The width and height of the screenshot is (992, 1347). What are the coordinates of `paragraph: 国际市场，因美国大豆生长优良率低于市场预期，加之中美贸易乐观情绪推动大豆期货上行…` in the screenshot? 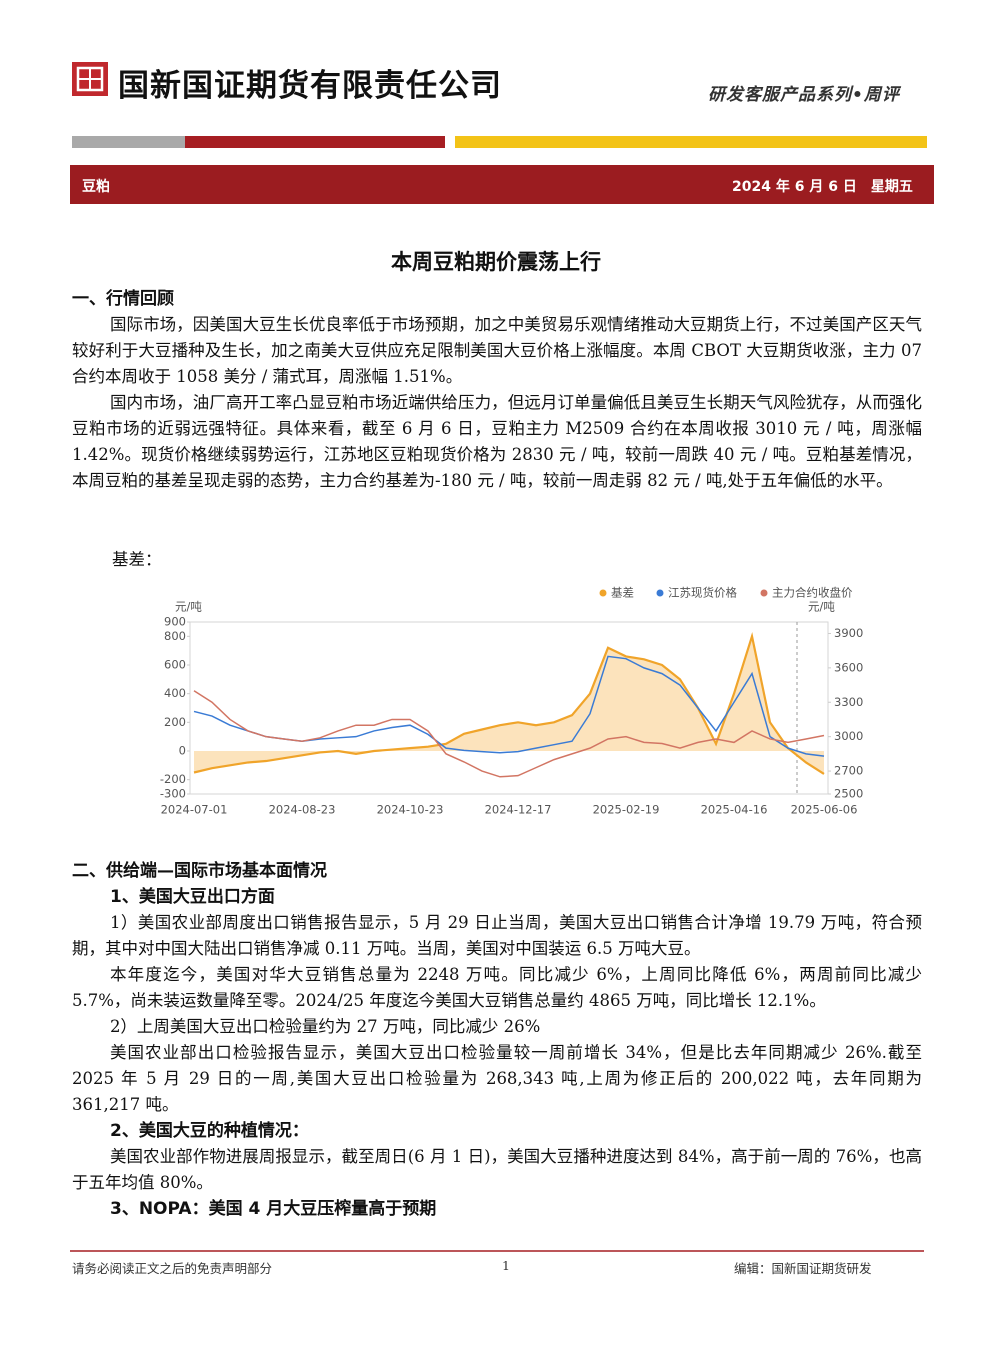 It's located at (497, 350).